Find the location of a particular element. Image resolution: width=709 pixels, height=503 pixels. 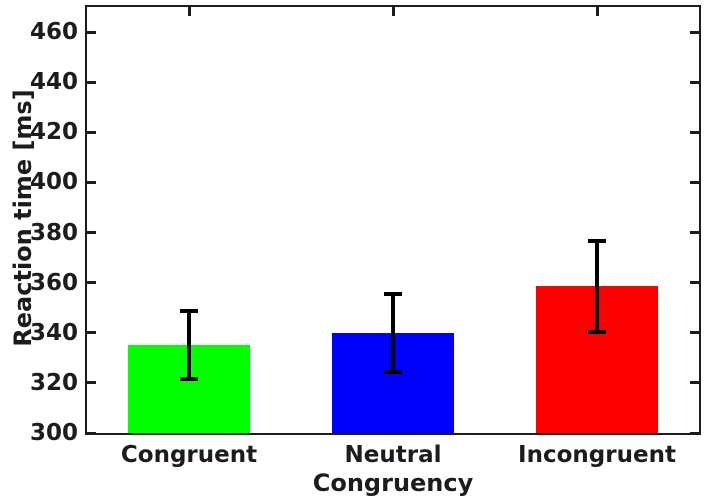

y-tick-label: 420 is located at coordinates (53, 132).